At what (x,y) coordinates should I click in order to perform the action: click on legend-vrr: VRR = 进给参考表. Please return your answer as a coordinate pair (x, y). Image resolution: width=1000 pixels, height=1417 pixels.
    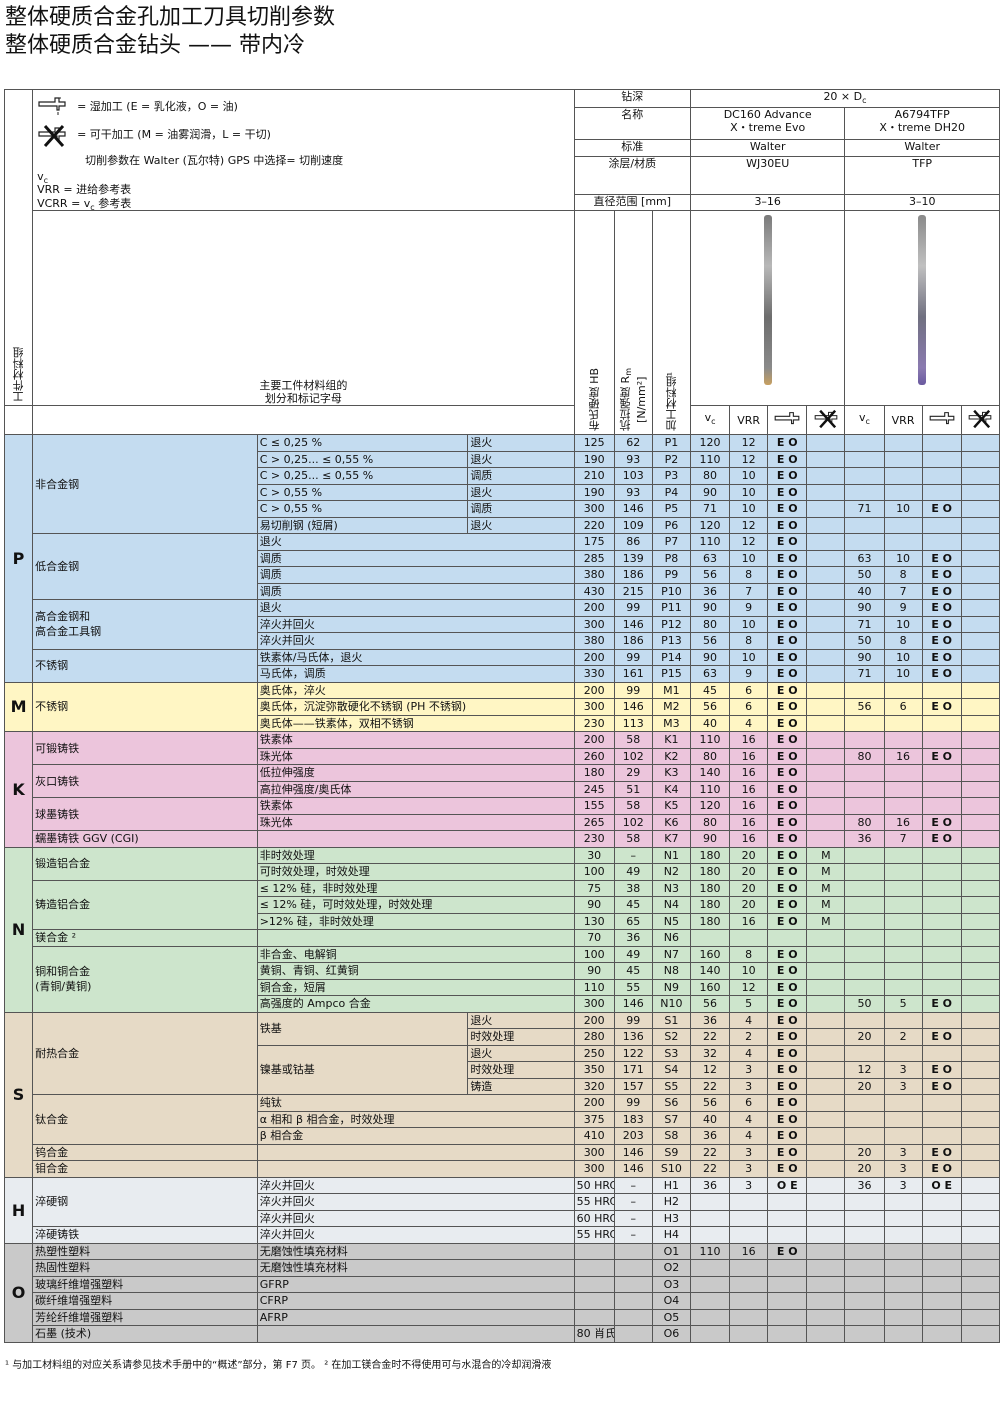
    Looking at the image, I should click on (84, 189).